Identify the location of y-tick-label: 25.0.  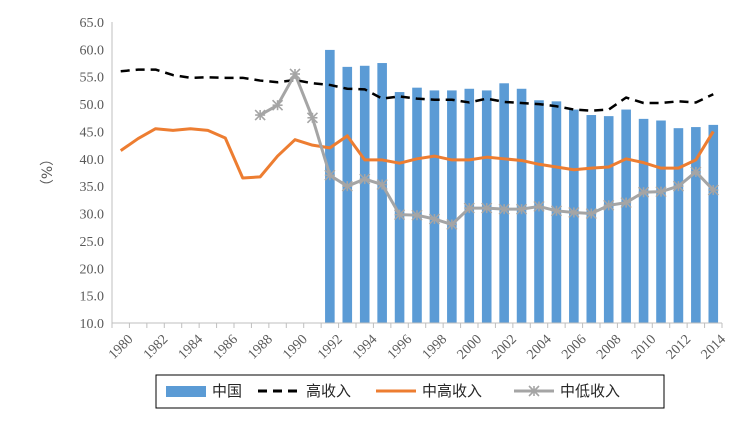
(92, 242).